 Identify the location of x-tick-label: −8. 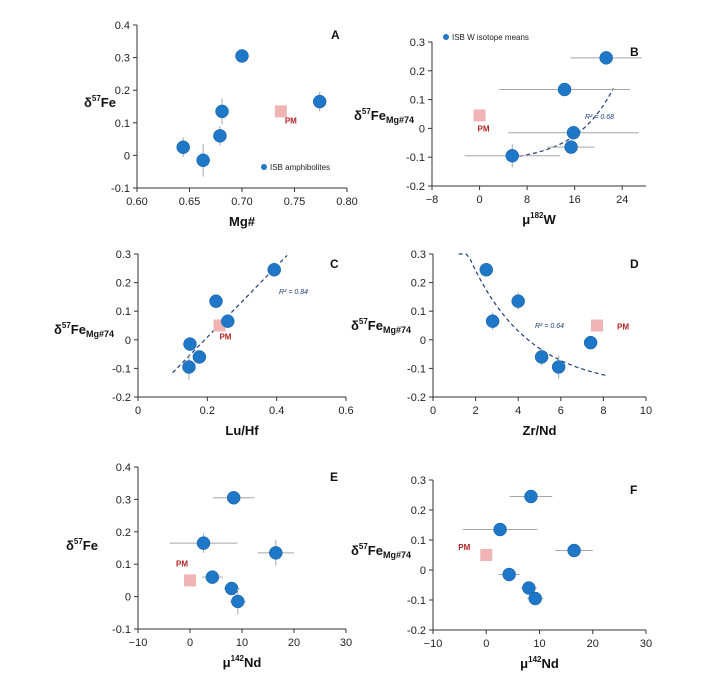
(432, 200).